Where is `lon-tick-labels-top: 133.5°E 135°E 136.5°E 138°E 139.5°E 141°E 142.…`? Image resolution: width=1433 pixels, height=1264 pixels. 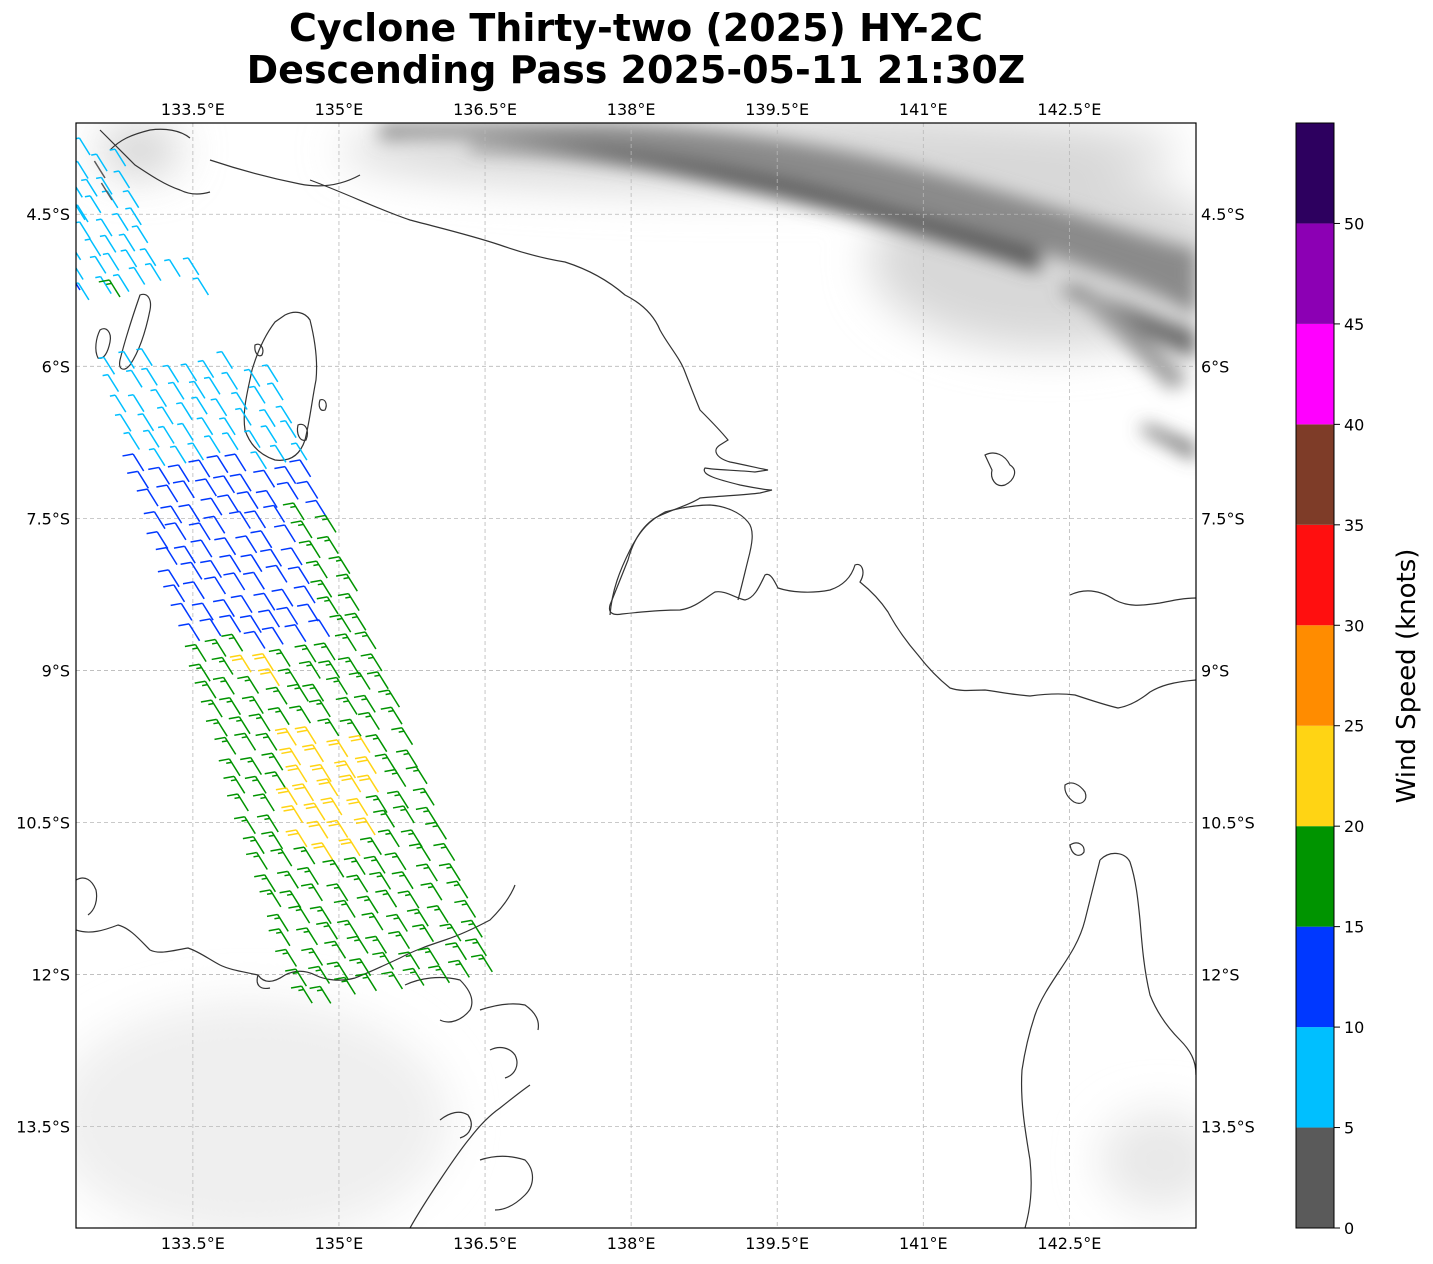
lon-tick-labels-top: 133.5°E 135°E 136.5°E 138°E 139.5°E 141°E 142.… is located at coordinates (631, 109).